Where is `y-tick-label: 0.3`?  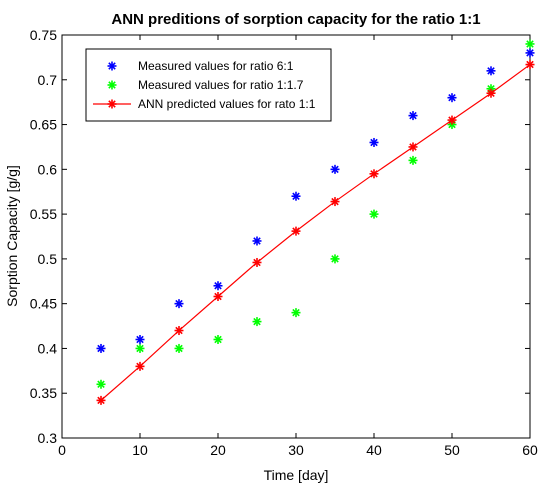
y-tick-label: 0.3 is located at coordinates (48, 438).